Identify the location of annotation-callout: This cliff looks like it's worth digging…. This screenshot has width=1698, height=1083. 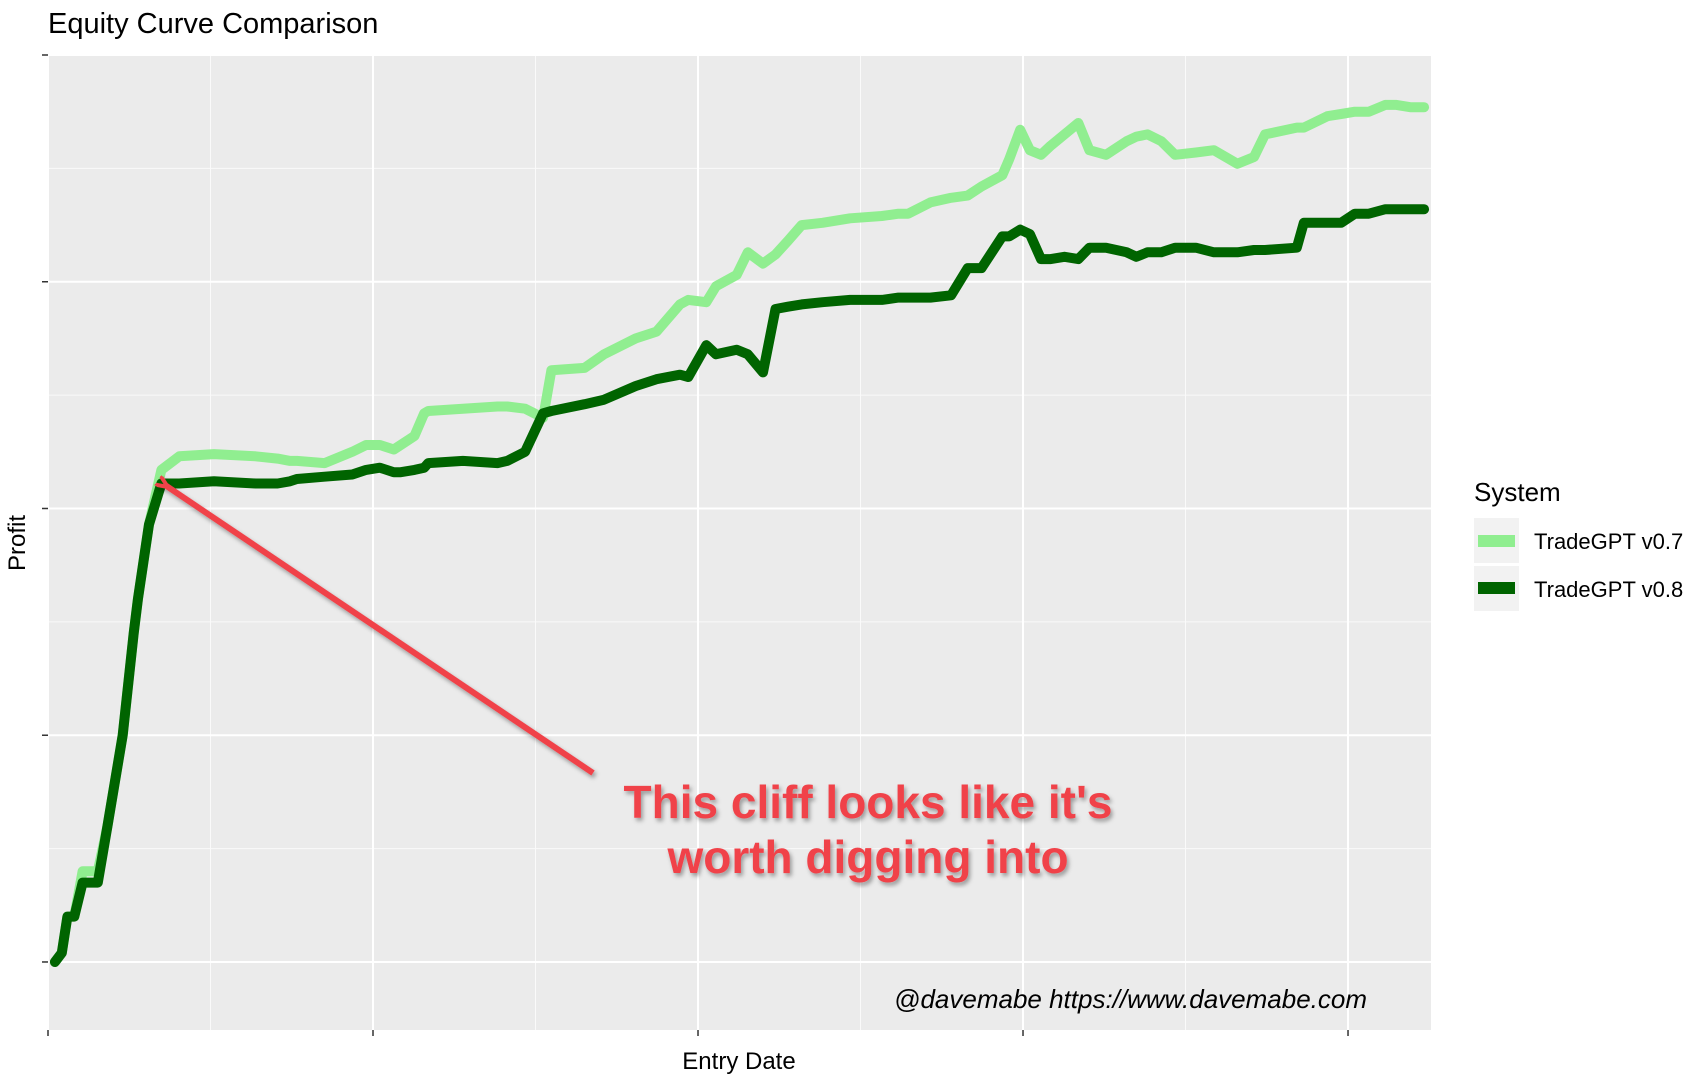
(868, 829).